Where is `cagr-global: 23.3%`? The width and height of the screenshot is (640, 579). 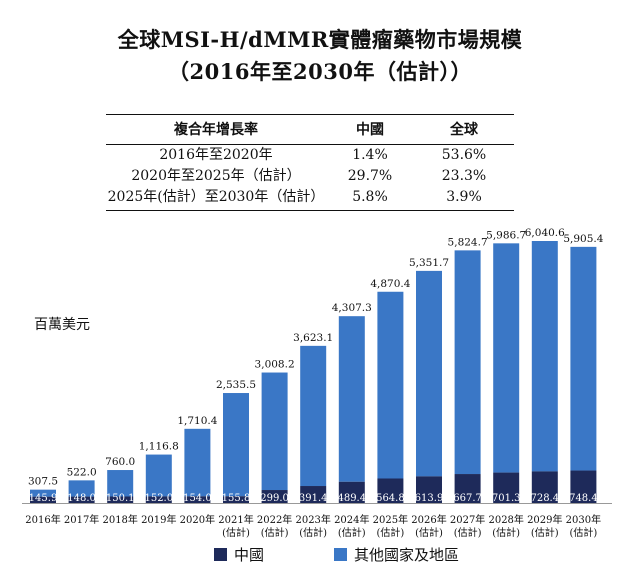 cagr-global: 23.3% is located at coordinates (464, 176).